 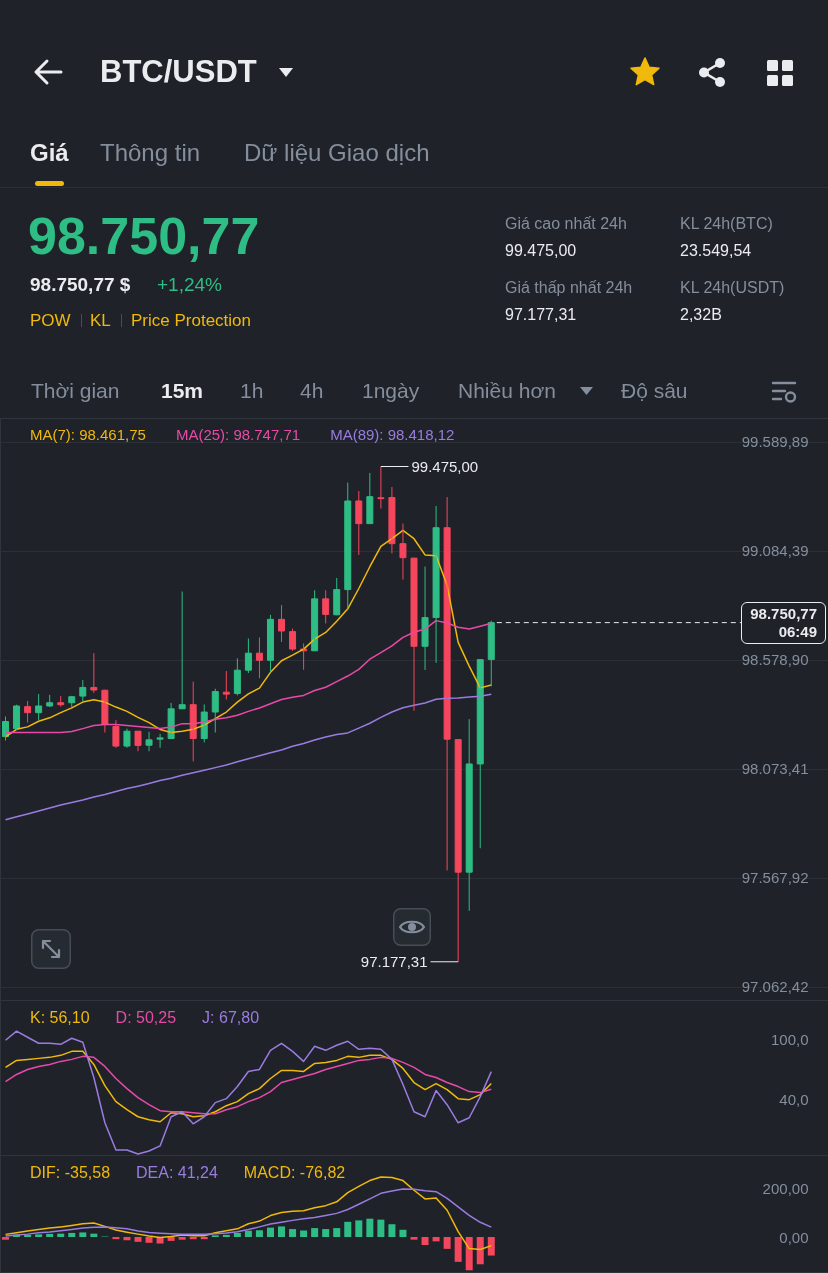 I want to click on text: 1h, so click(x=252, y=391).